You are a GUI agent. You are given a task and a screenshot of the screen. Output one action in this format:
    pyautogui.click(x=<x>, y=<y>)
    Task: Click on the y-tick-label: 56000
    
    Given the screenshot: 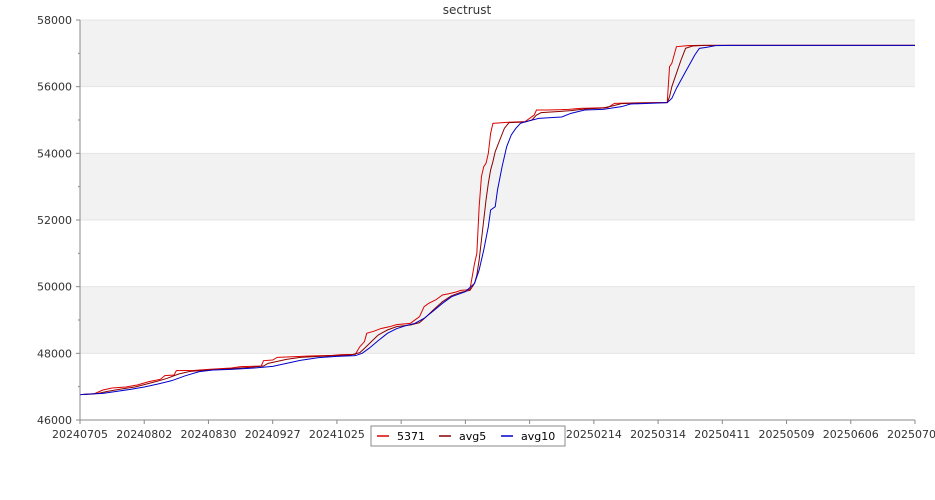 What is the action you would take?
    pyautogui.click(x=54, y=87)
    